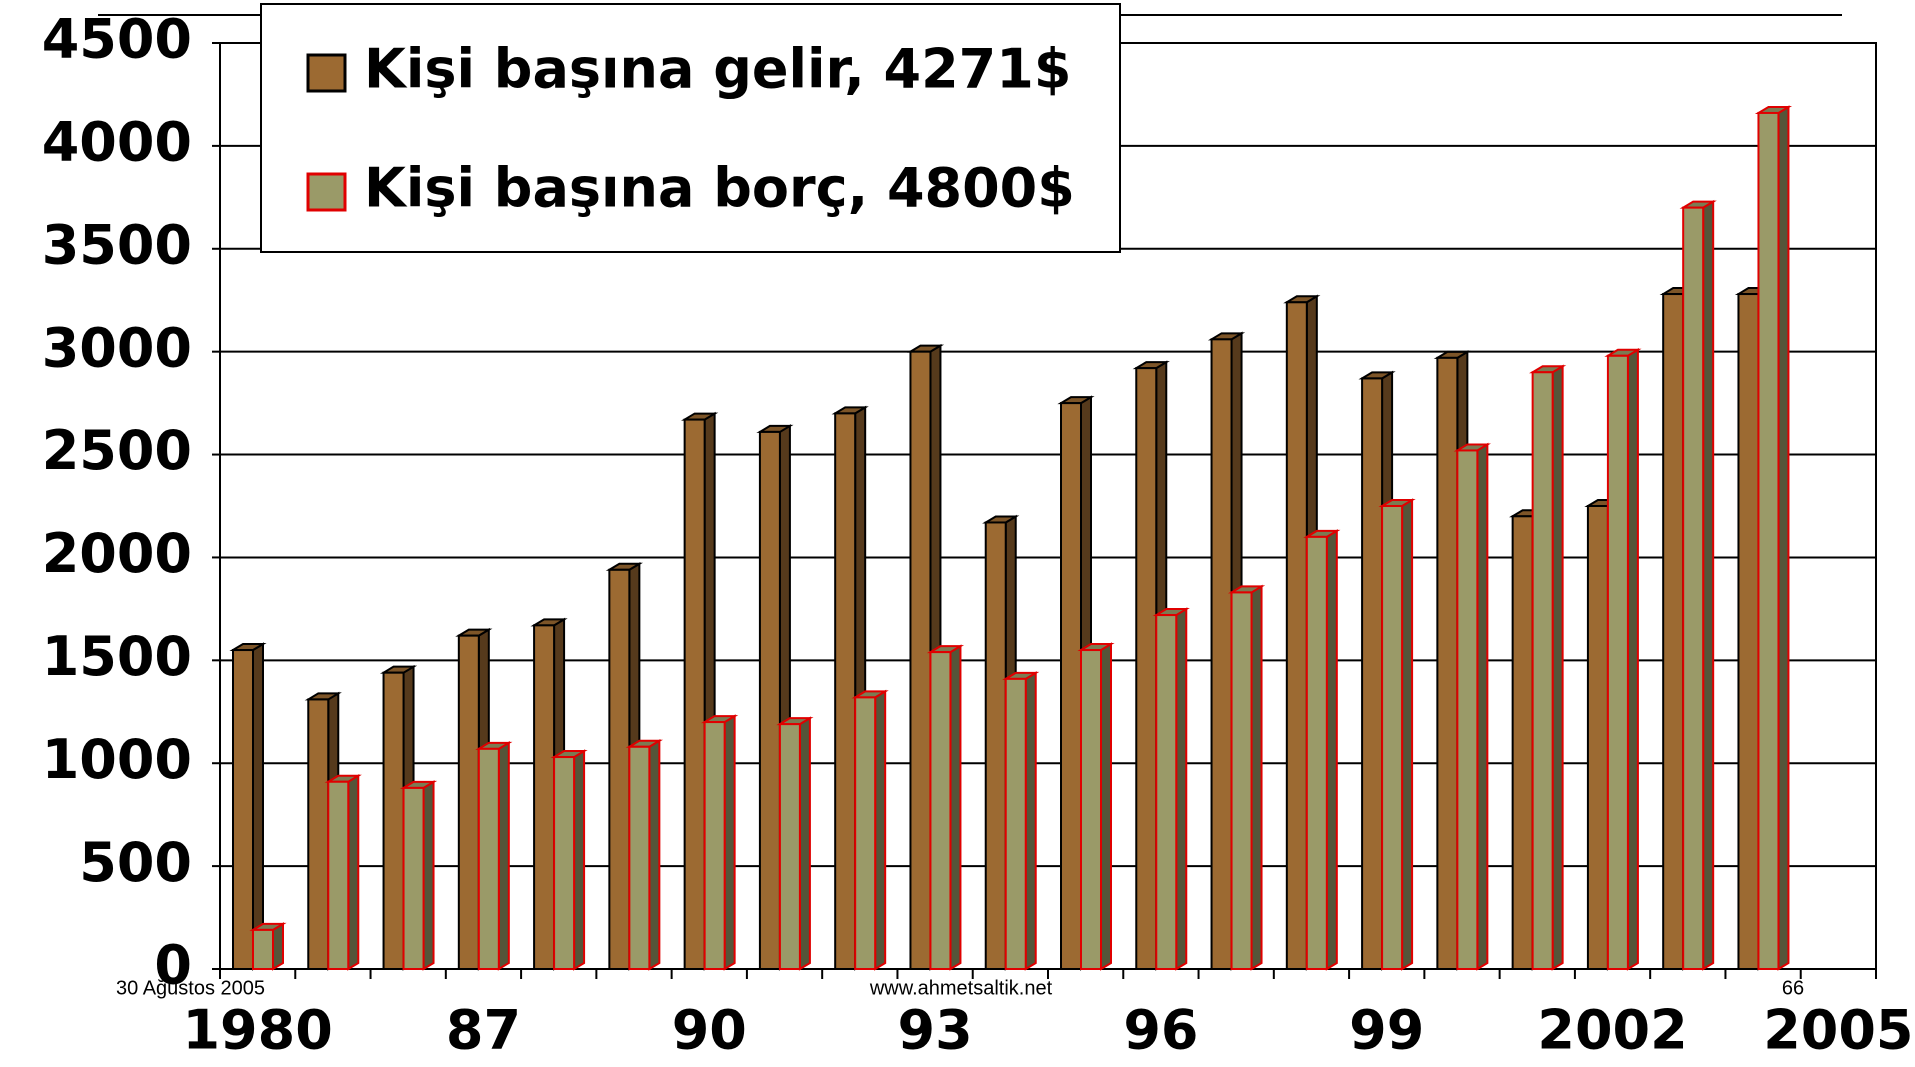 Image resolution: width=1915 pixels, height=1067 pixels. I want to click on y-tick-label: 500, so click(135, 862).